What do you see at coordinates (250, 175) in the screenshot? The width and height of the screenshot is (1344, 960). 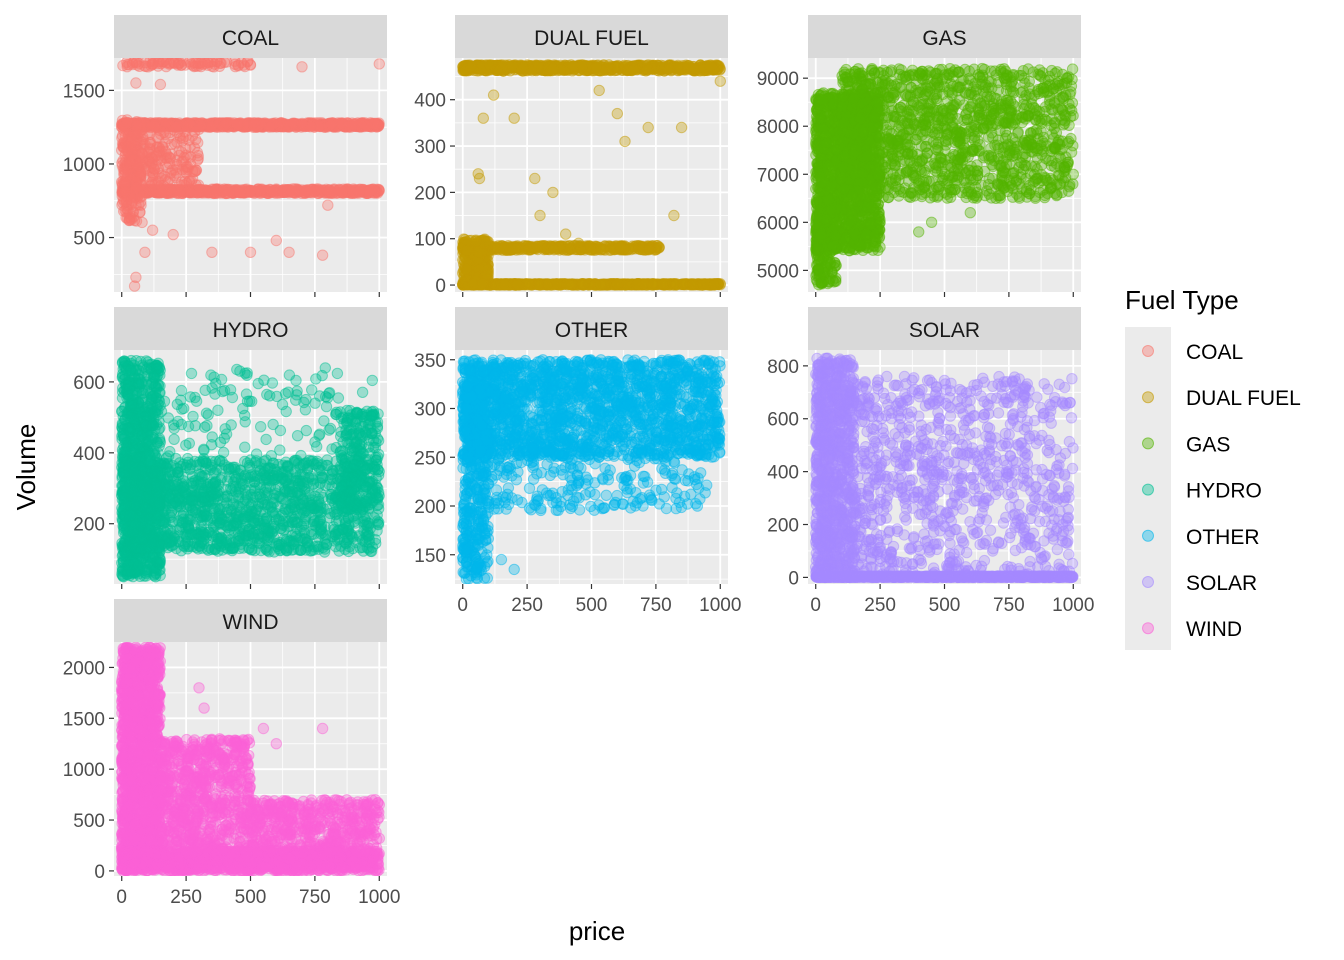 I see `points-coal` at bounding box center [250, 175].